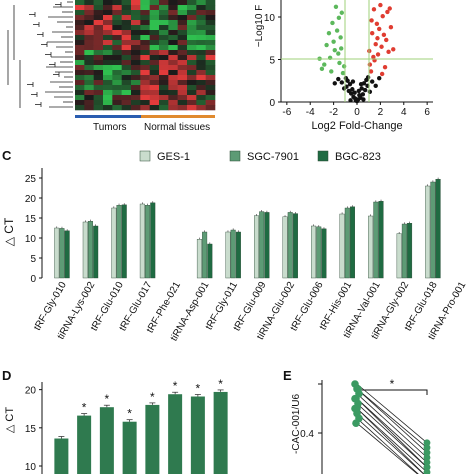 The height and width of the screenshot is (474, 474). Describe the element at coordinates (6, 375) in the screenshot. I see `panel-label-d: D` at that location.